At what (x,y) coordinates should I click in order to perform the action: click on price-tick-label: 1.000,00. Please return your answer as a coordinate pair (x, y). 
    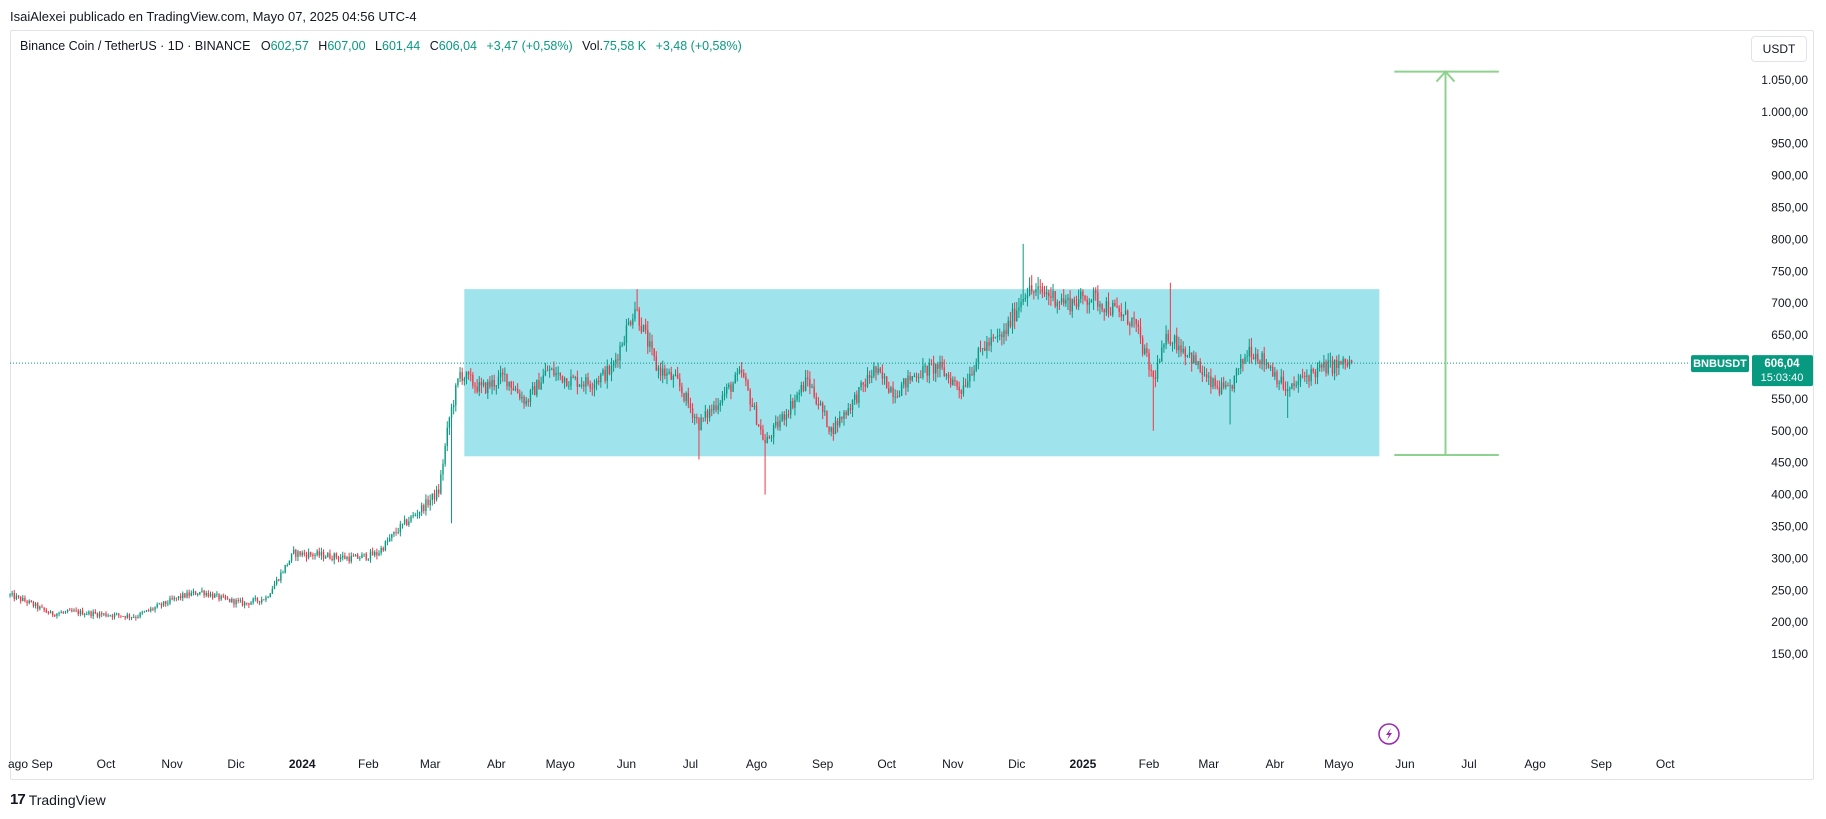
    Looking at the image, I should click on (1784, 112).